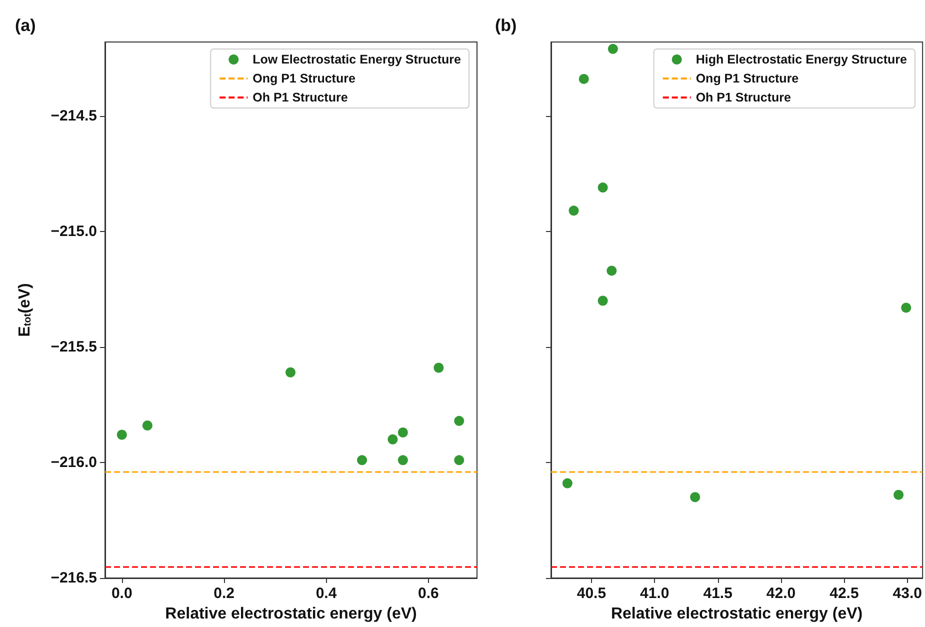 The width and height of the screenshot is (925, 627). Describe the element at coordinates (327, 593) in the screenshot. I see `x-tick-label: 0.4` at that location.